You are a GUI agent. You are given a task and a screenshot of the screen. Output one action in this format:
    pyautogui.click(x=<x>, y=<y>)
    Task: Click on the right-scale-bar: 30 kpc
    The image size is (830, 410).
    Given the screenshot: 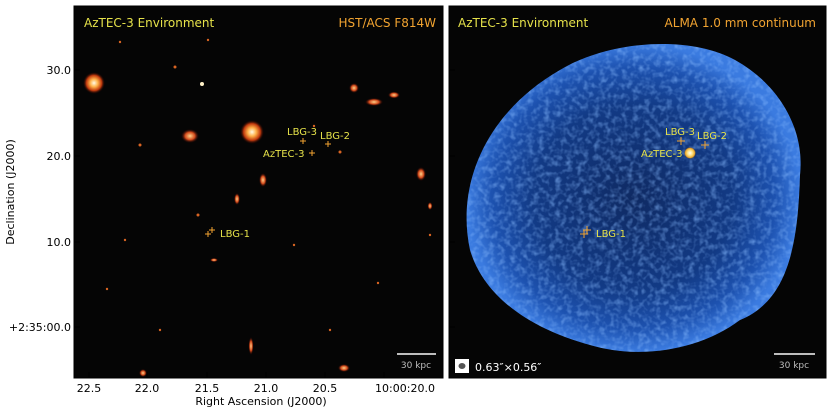 What is the action you would take?
    pyautogui.click(x=794, y=362)
    